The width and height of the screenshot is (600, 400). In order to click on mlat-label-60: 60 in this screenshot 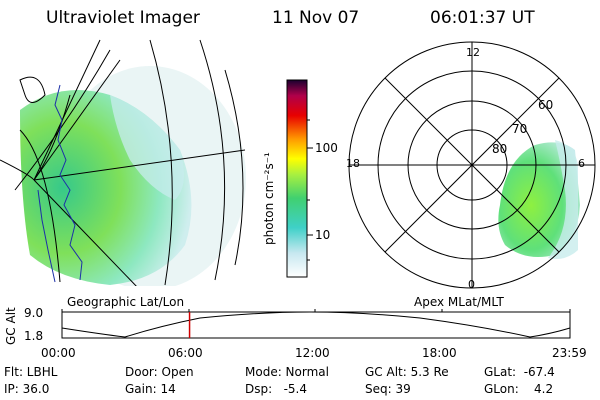, I will do `click(546, 105)`.